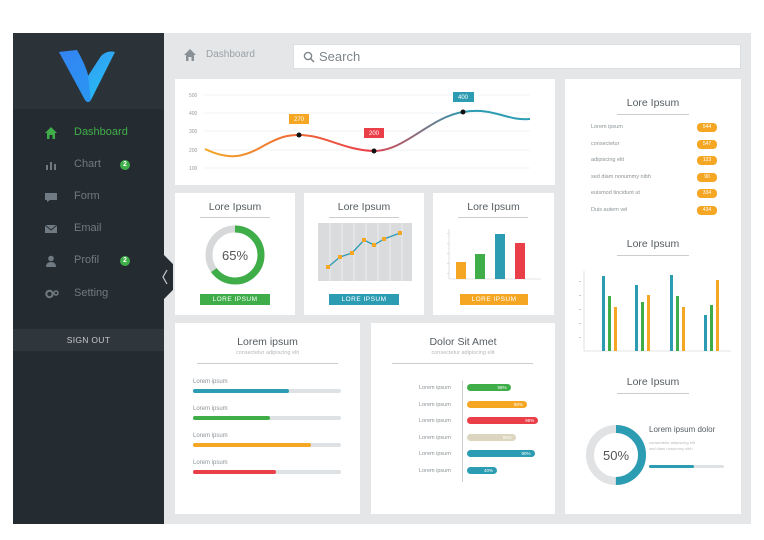 This screenshot has width=764, height=540. What do you see at coordinates (707, 144) in the screenshot?
I see `list-item-badge: 547` at bounding box center [707, 144].